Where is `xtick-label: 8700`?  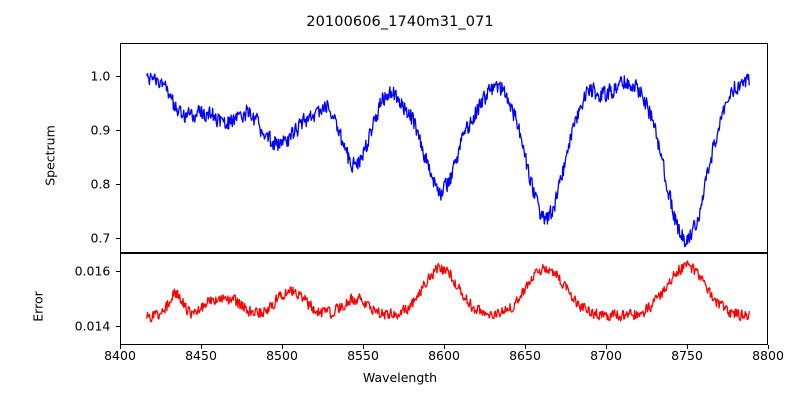
xtick-label: 8700 is located at coordinates (606, 355).